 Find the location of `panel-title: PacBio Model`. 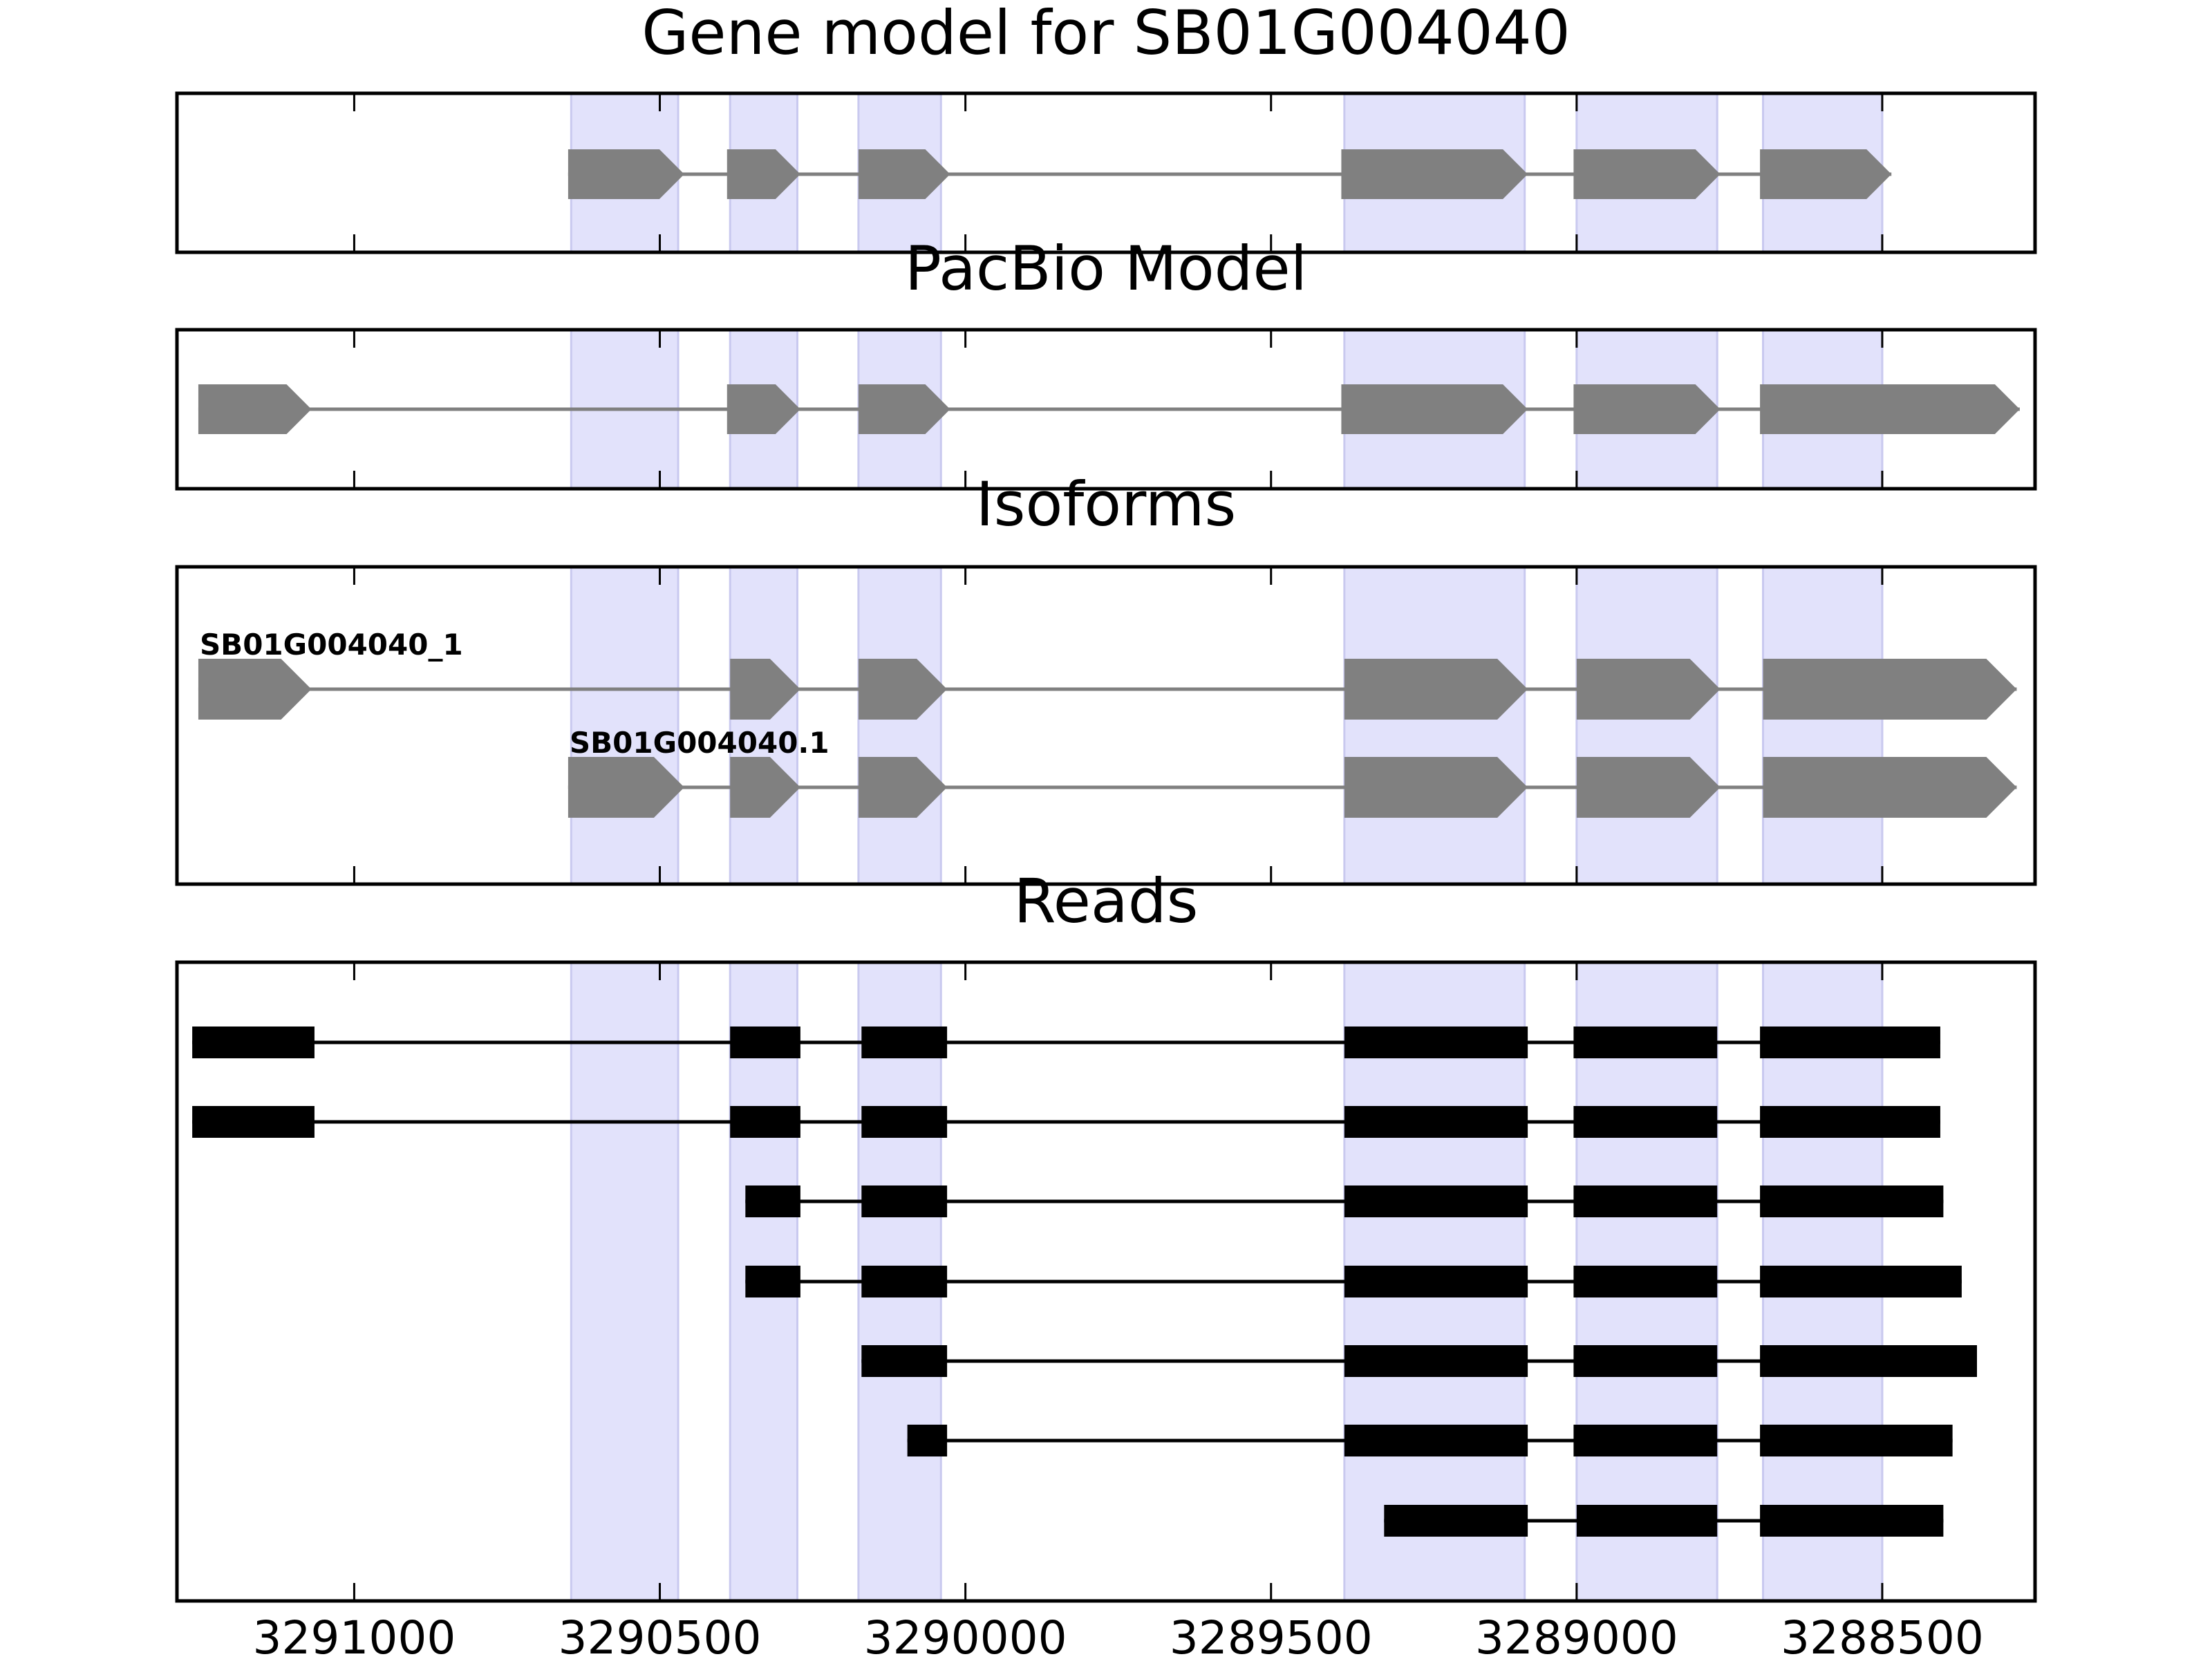

panel-title: PacBio Model is located at coordinates (1106, 268).